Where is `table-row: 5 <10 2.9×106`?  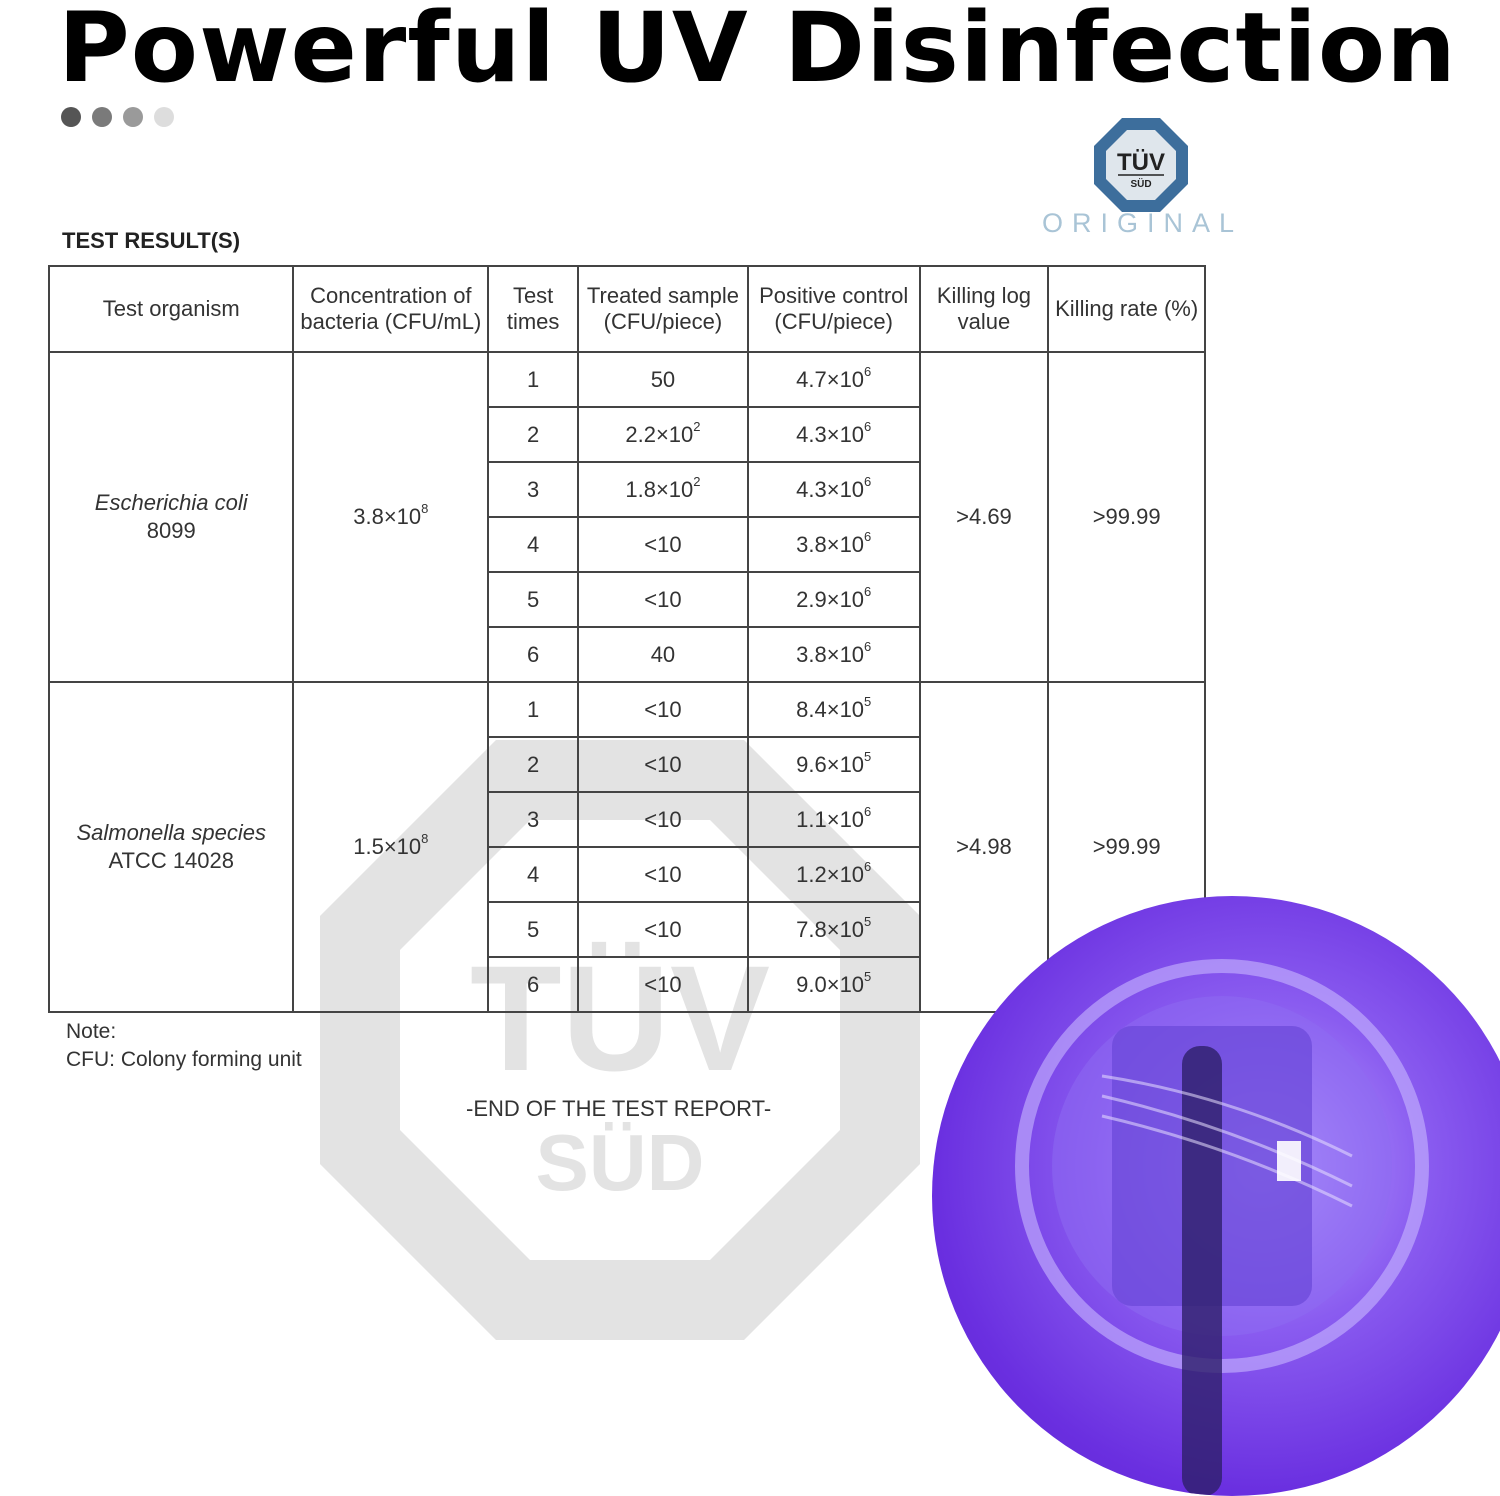 table-row: 5 <10 2.9×106 is located at coordinates (627, 599).